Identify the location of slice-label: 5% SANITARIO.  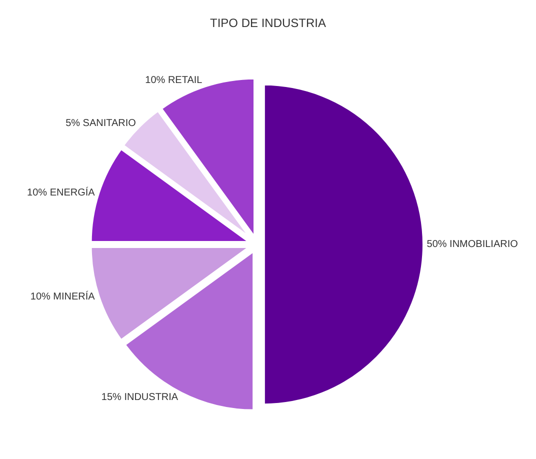
(101, 124).